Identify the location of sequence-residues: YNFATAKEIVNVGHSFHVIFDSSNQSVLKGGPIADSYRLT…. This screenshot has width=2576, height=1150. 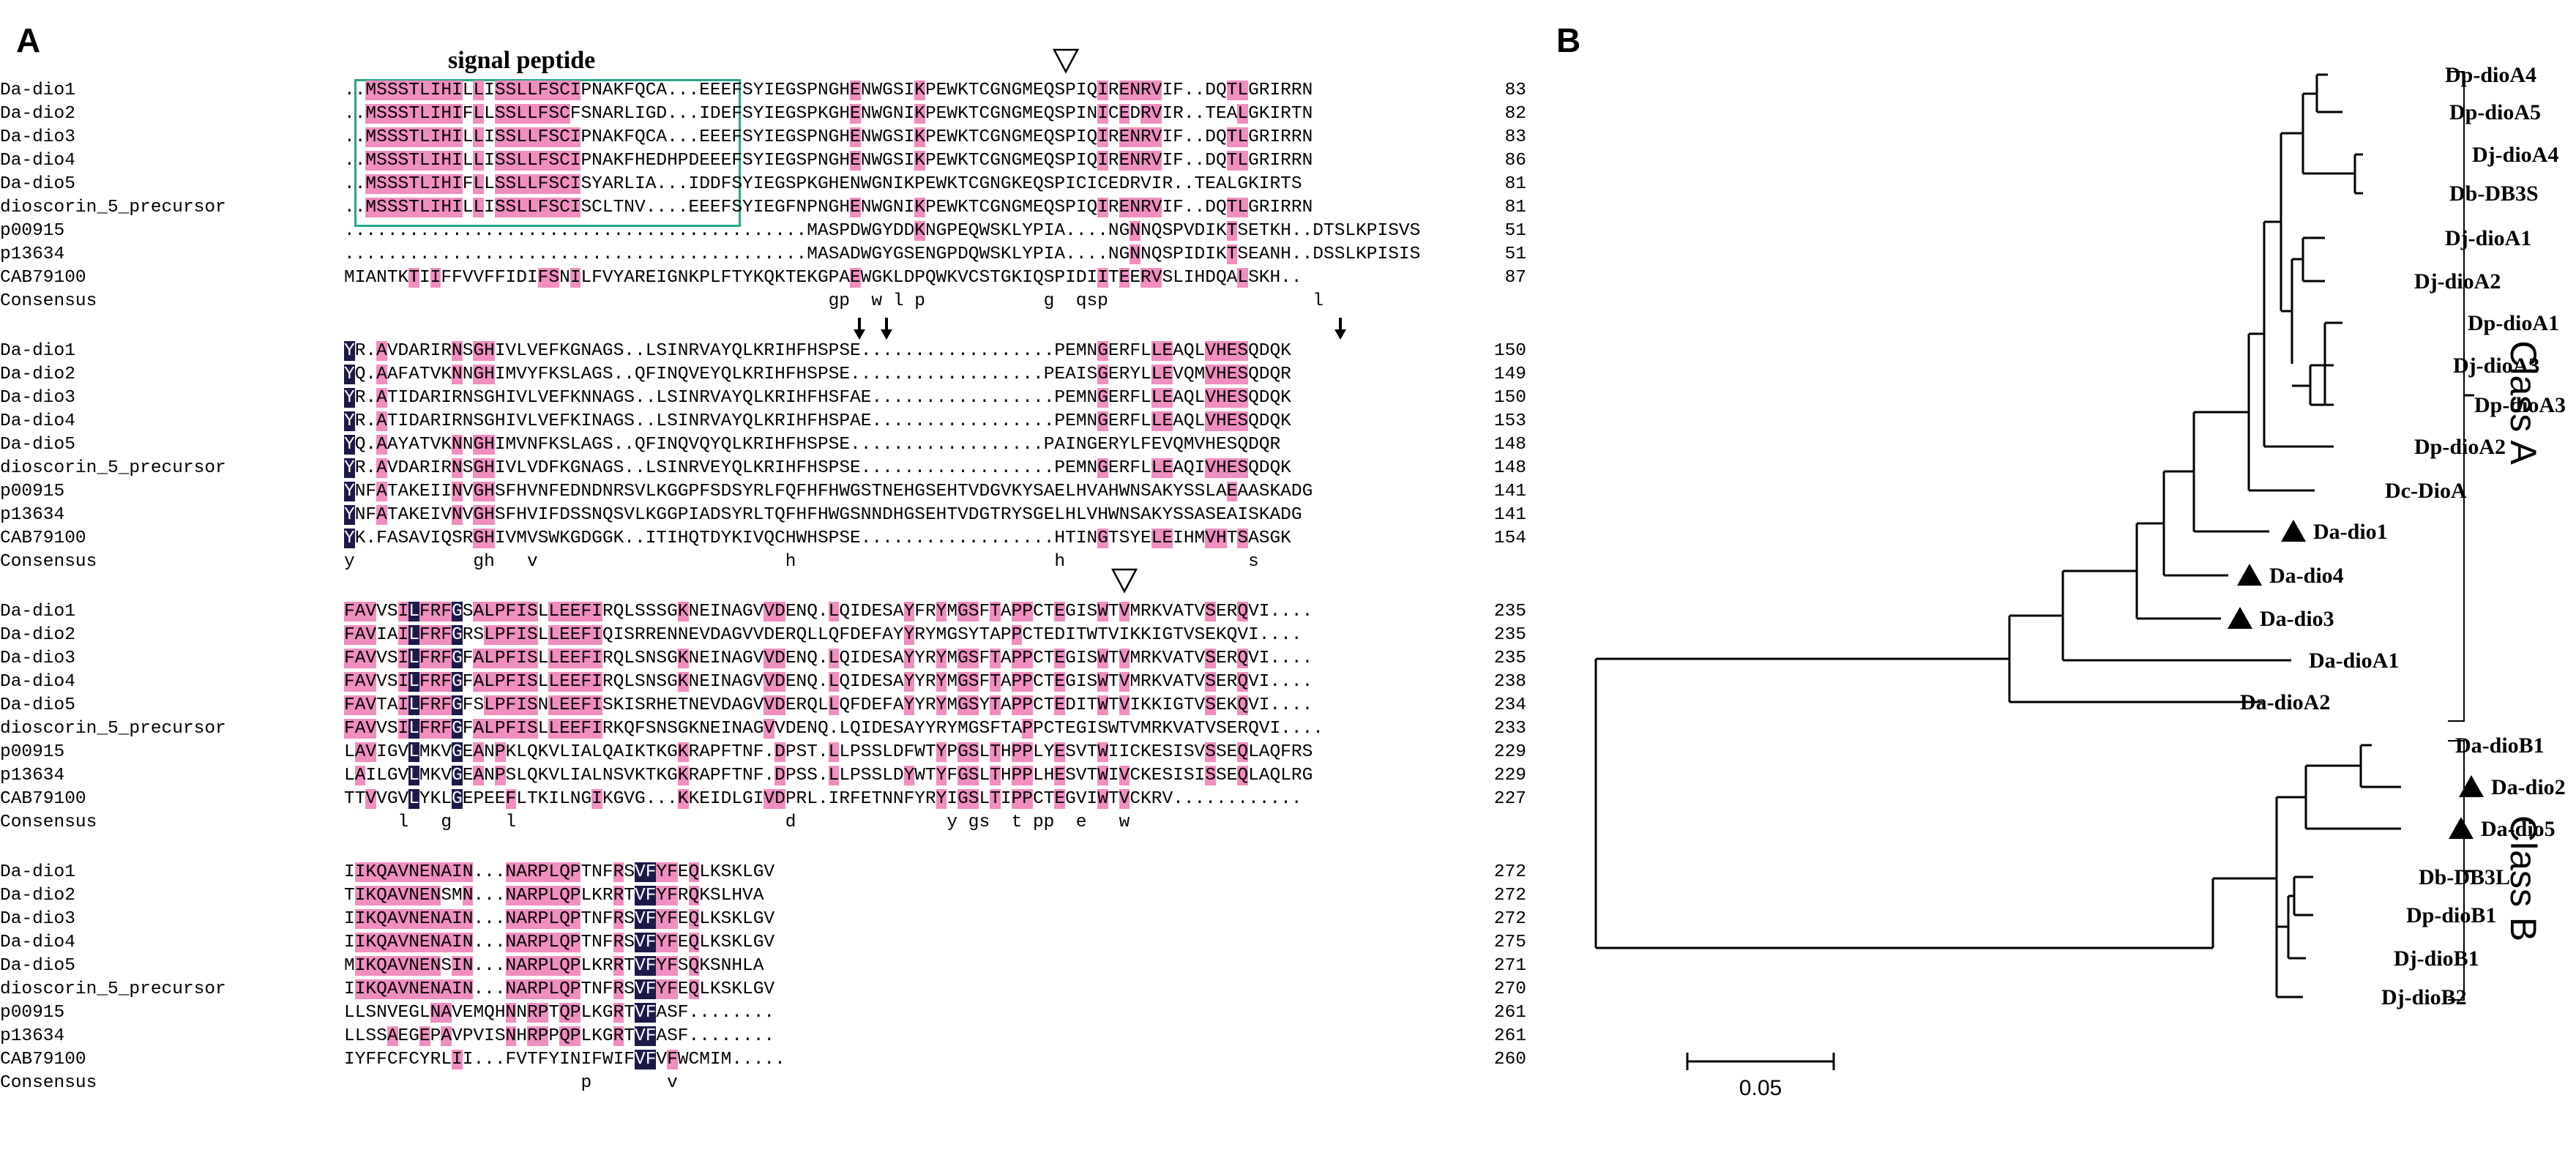
(823, 515).